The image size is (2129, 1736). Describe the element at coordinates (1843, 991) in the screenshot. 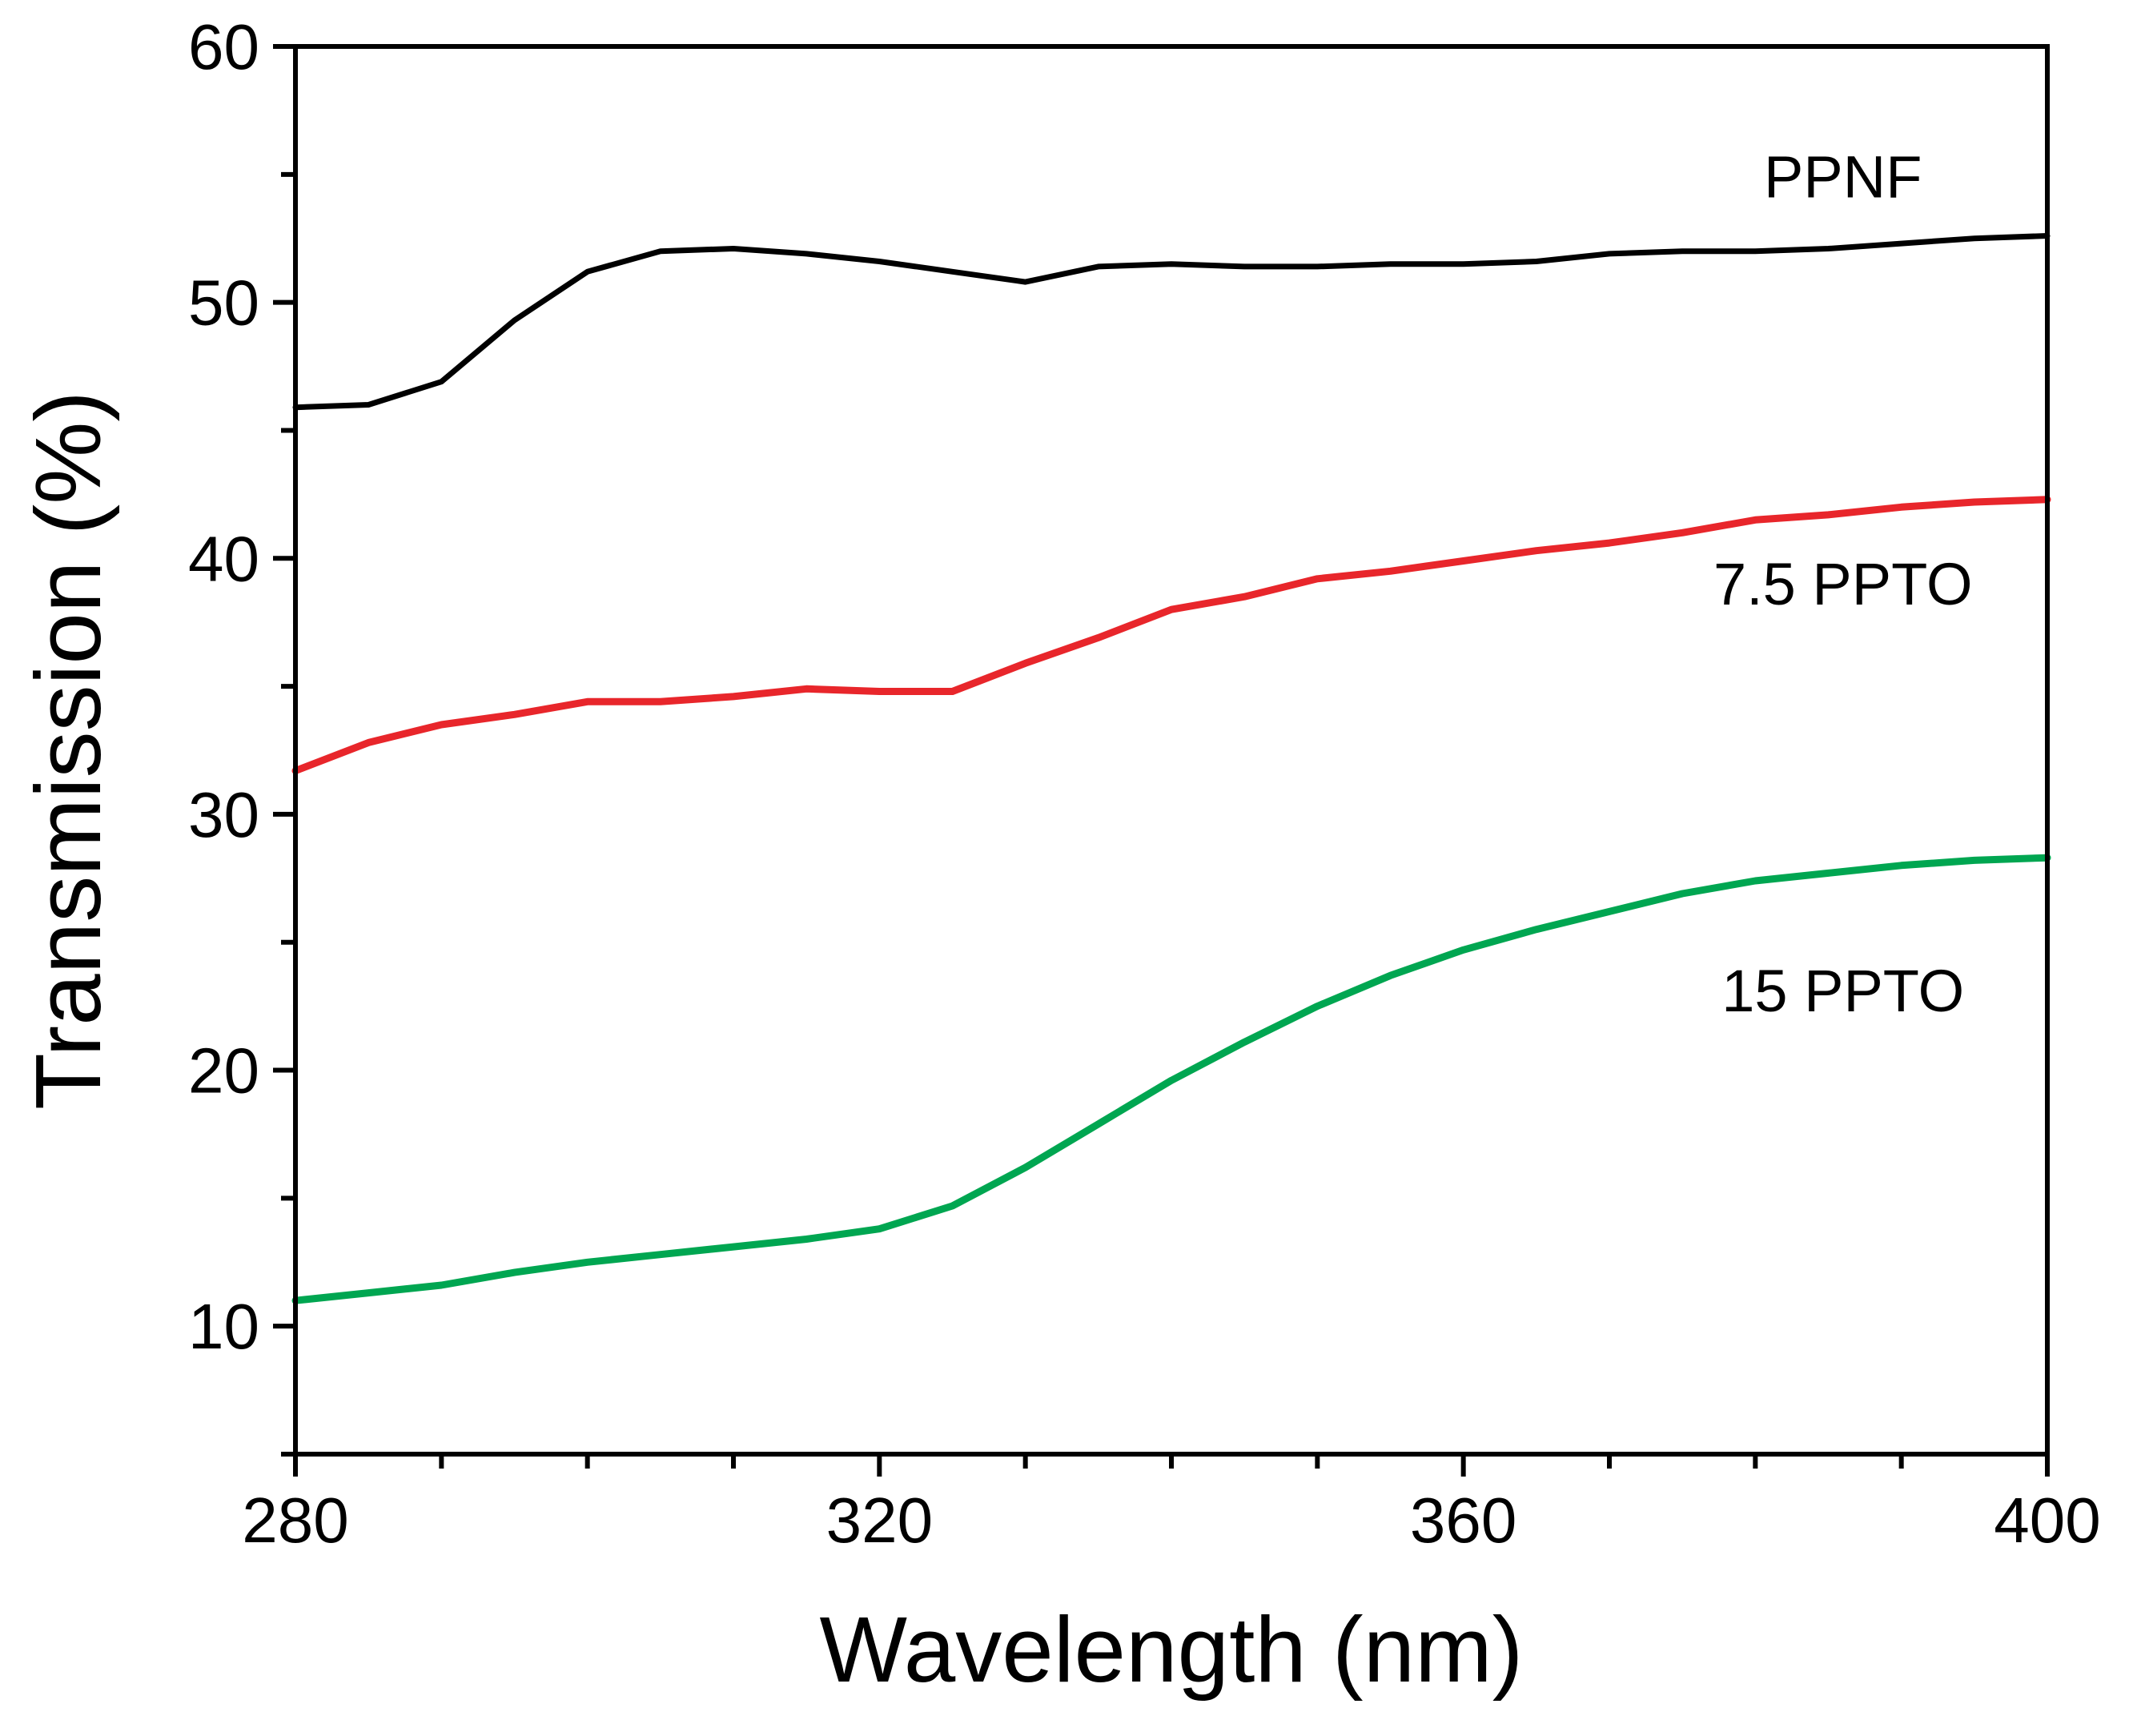

I see `series-label: 15 PPTO` at that location.